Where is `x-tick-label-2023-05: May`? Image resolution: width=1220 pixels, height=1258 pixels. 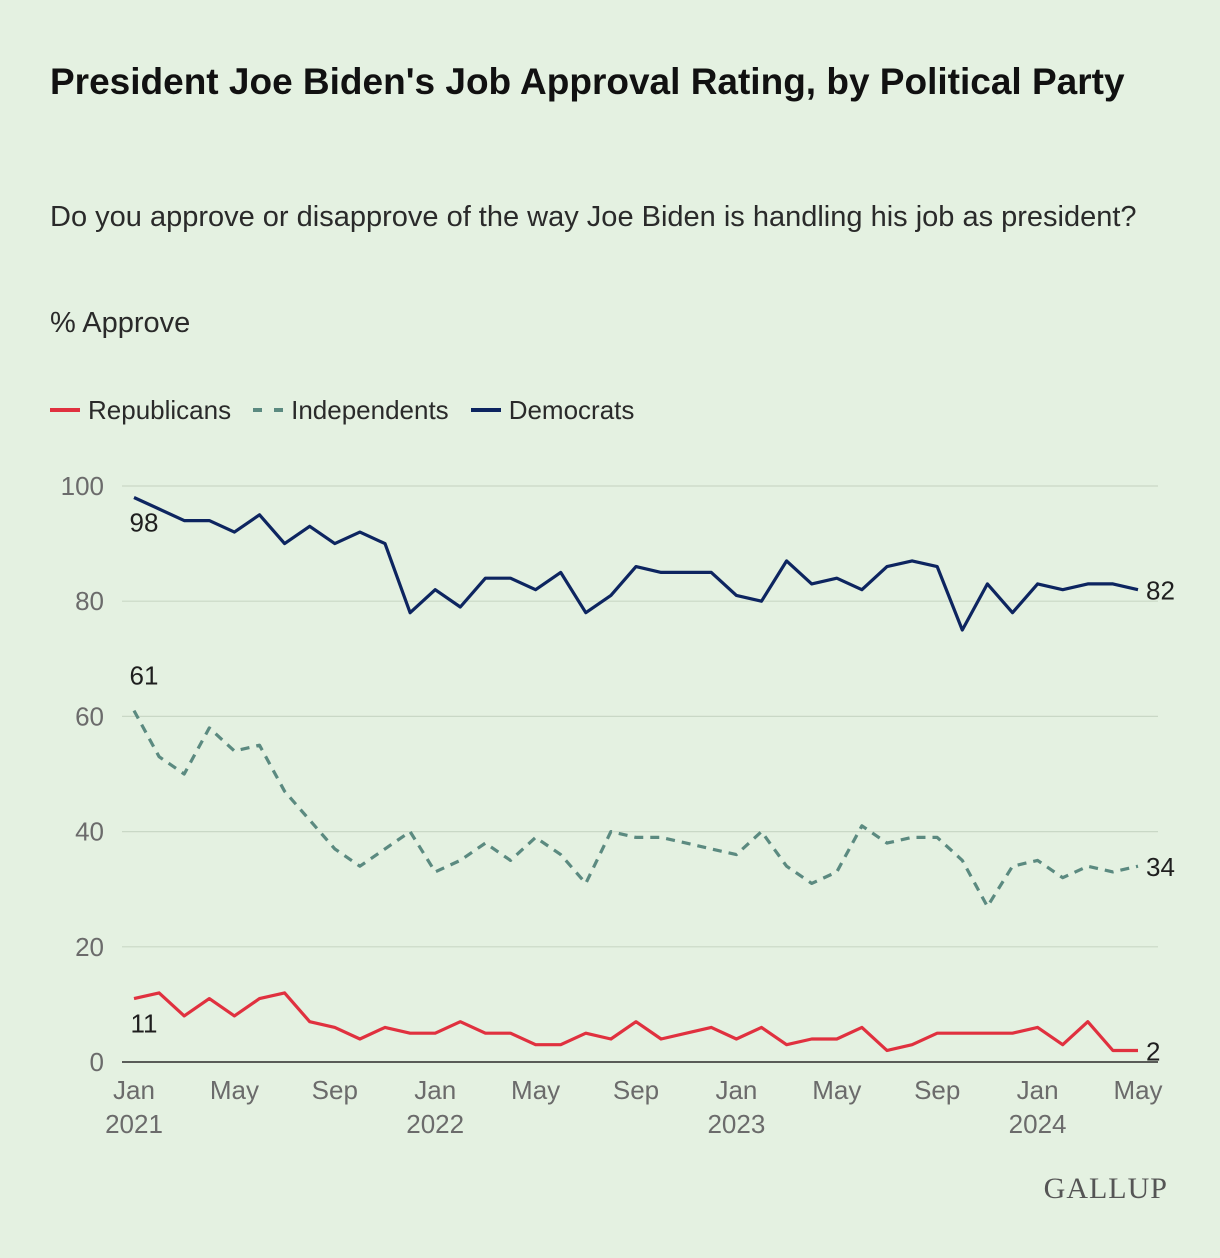
x-tick-label-2023-05: May is located at coordinates (836, 1090).